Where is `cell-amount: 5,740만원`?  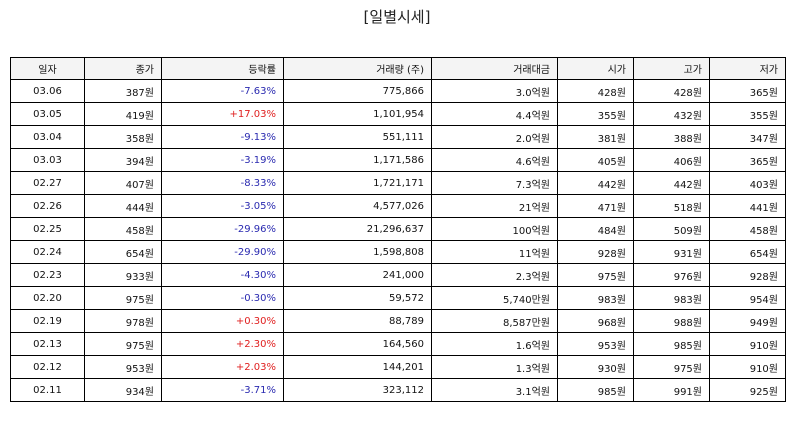
cell-amount: 5,740만원 is located at coordinates (494, 298).